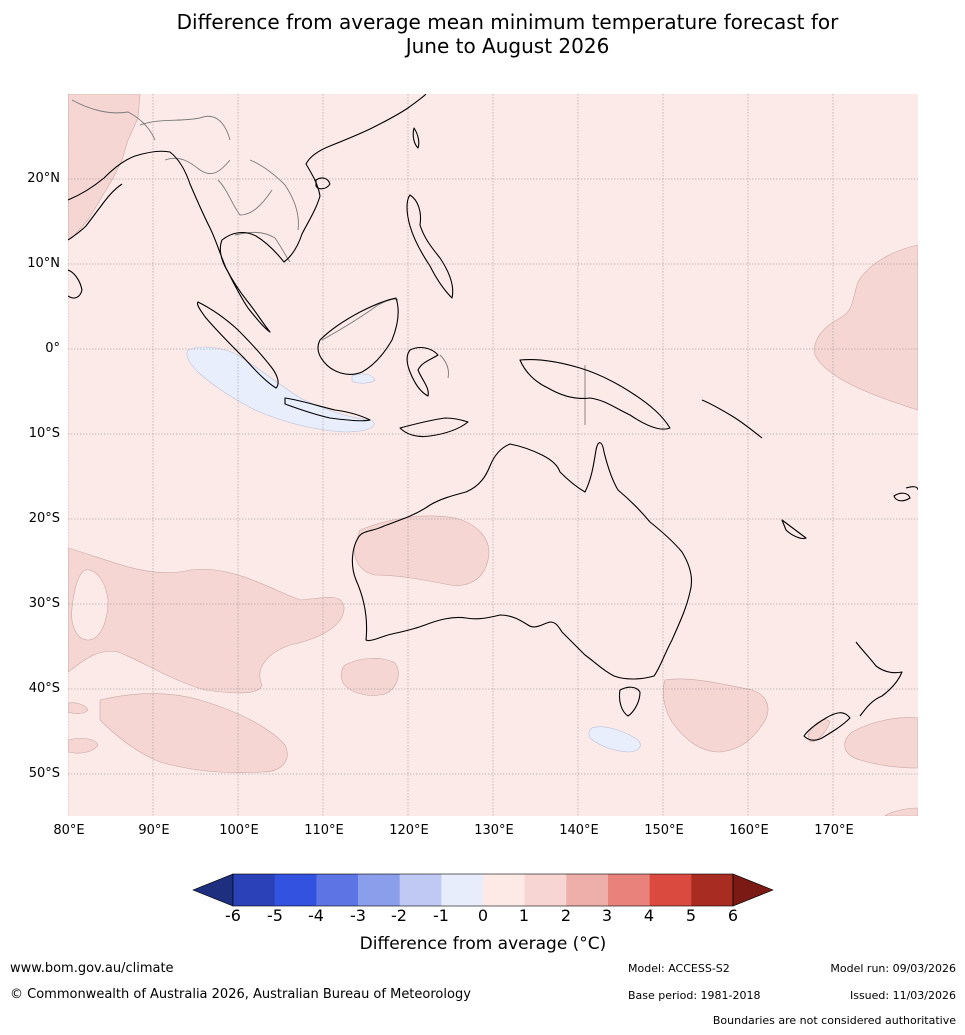 The width and height of the screenshot is (965, 1035). What do you see at coordinates (44, 773) in the screenshot?
I see `lat-label-50s: 50°S` at bounding box center [44, 773].